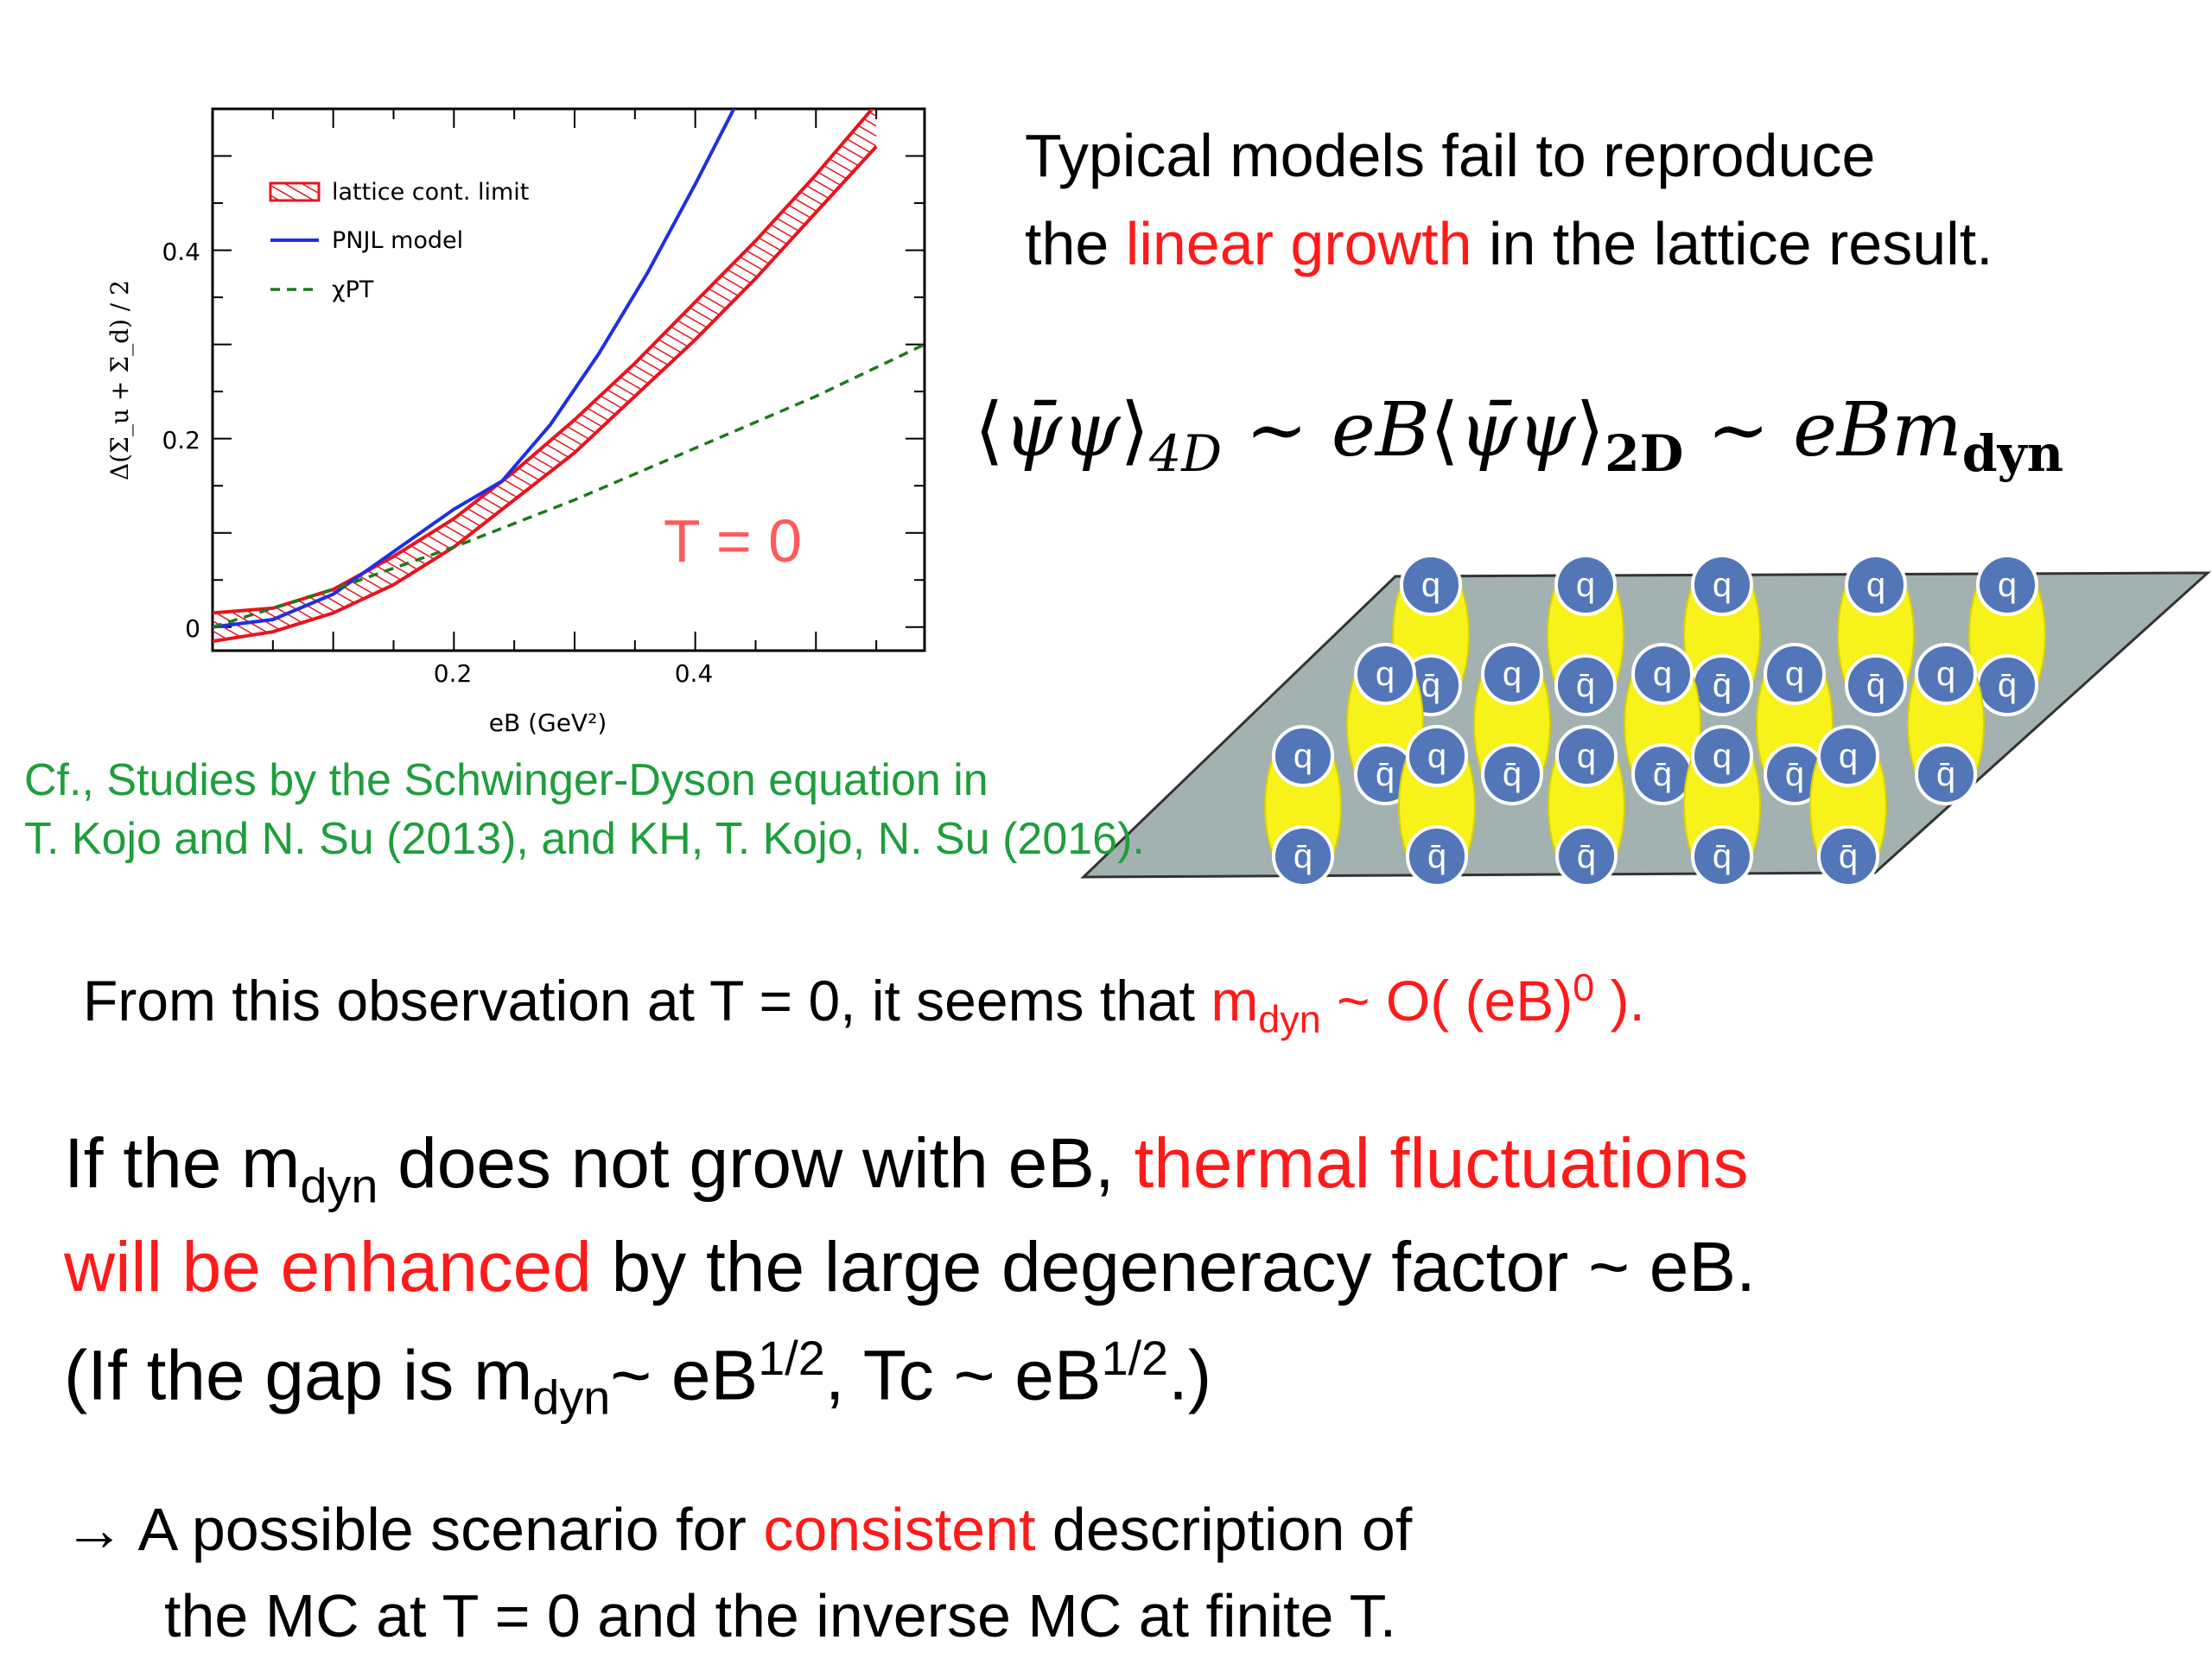 The height and width of the screenshot is (1659, 2212). I want to click on intro-text: in the lattice result., so click(1732, 243).